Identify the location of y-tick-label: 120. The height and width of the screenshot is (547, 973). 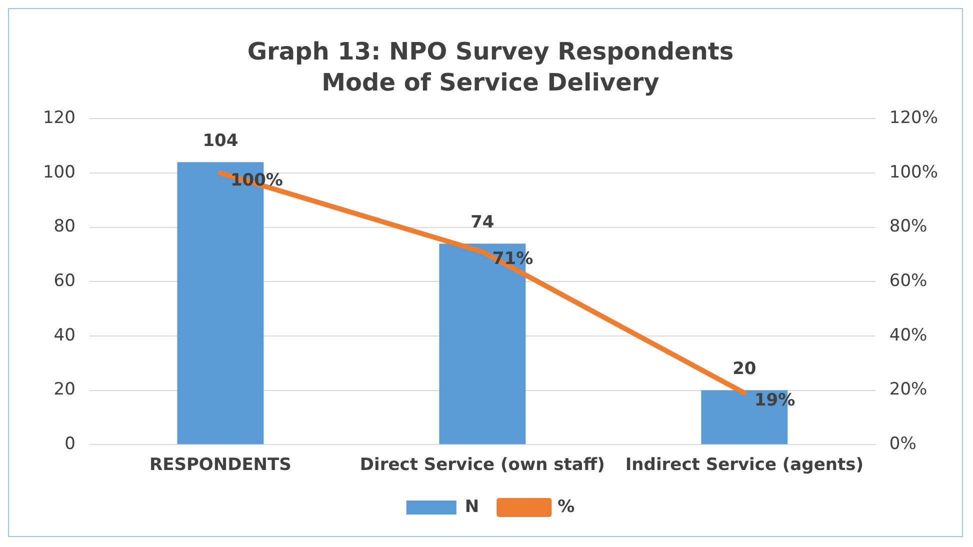
(59, 118).